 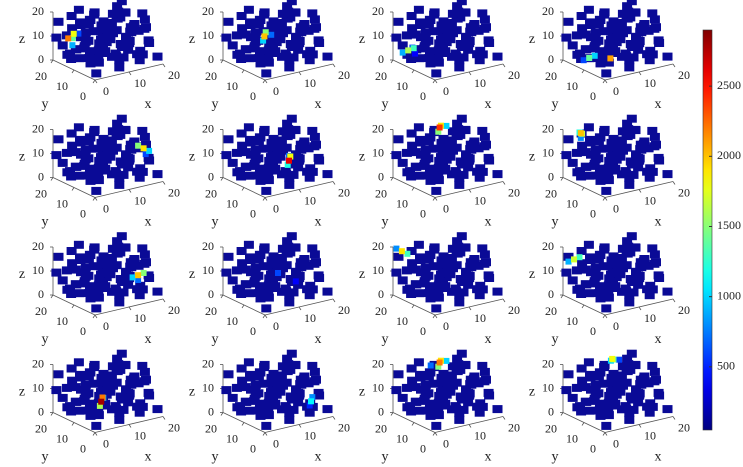 I want to click on x-tick-label: 10, so click(x=140, y=318).